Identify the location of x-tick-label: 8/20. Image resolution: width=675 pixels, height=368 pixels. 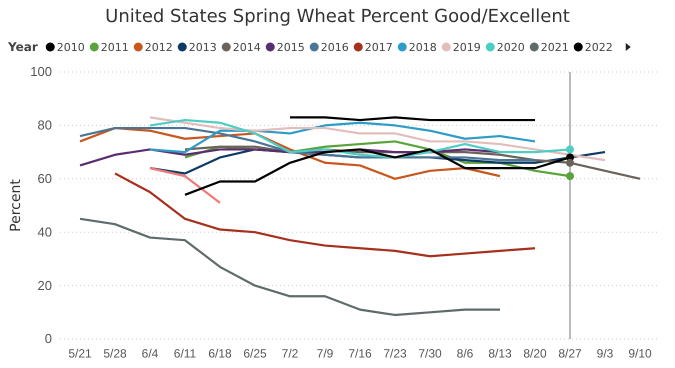
(535, 353).